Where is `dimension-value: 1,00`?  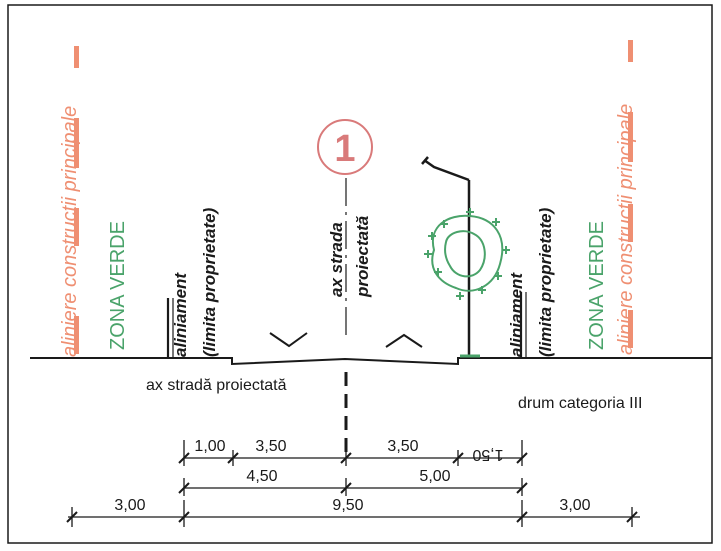 dimension-value: 1,00 is located at coordinates (209, 446).